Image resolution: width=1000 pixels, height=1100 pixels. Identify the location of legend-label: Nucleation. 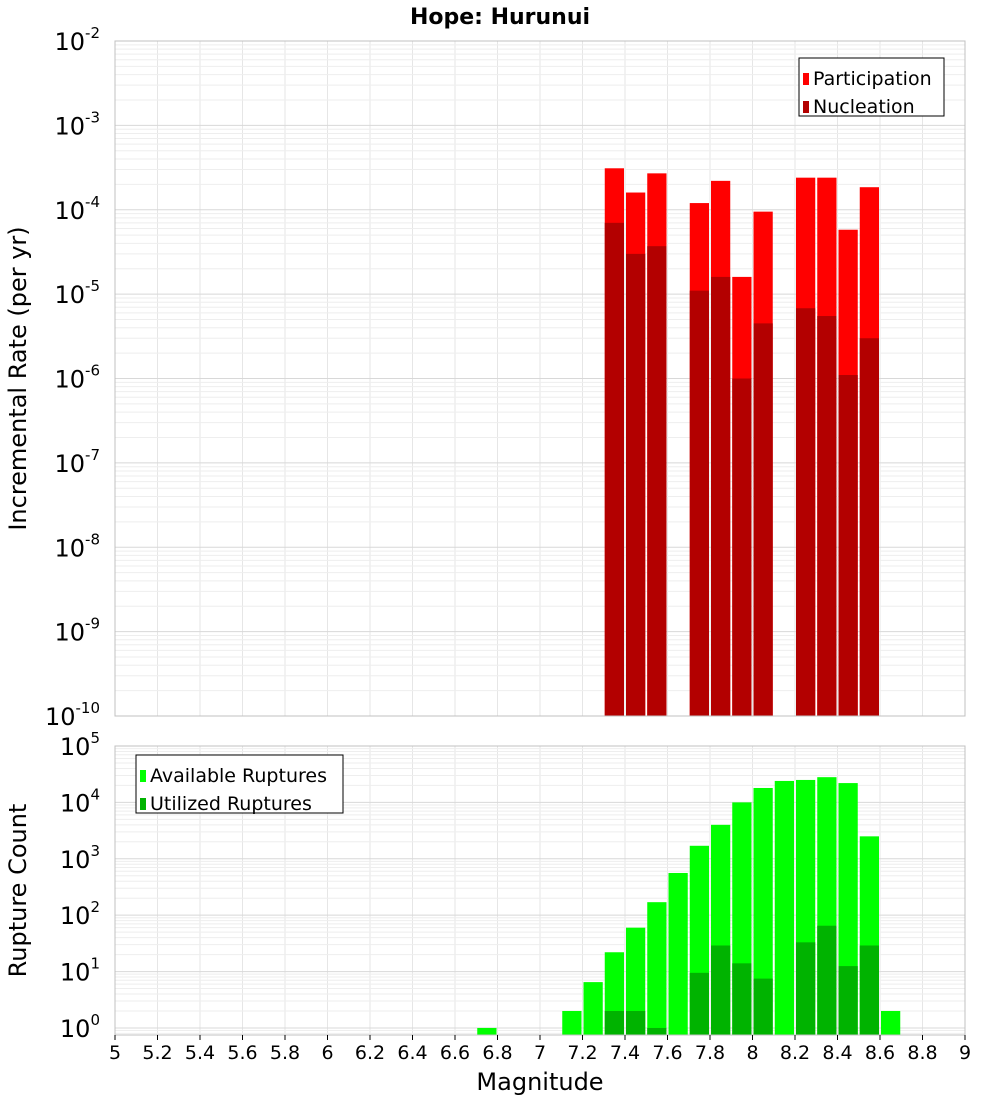
(864, 107).